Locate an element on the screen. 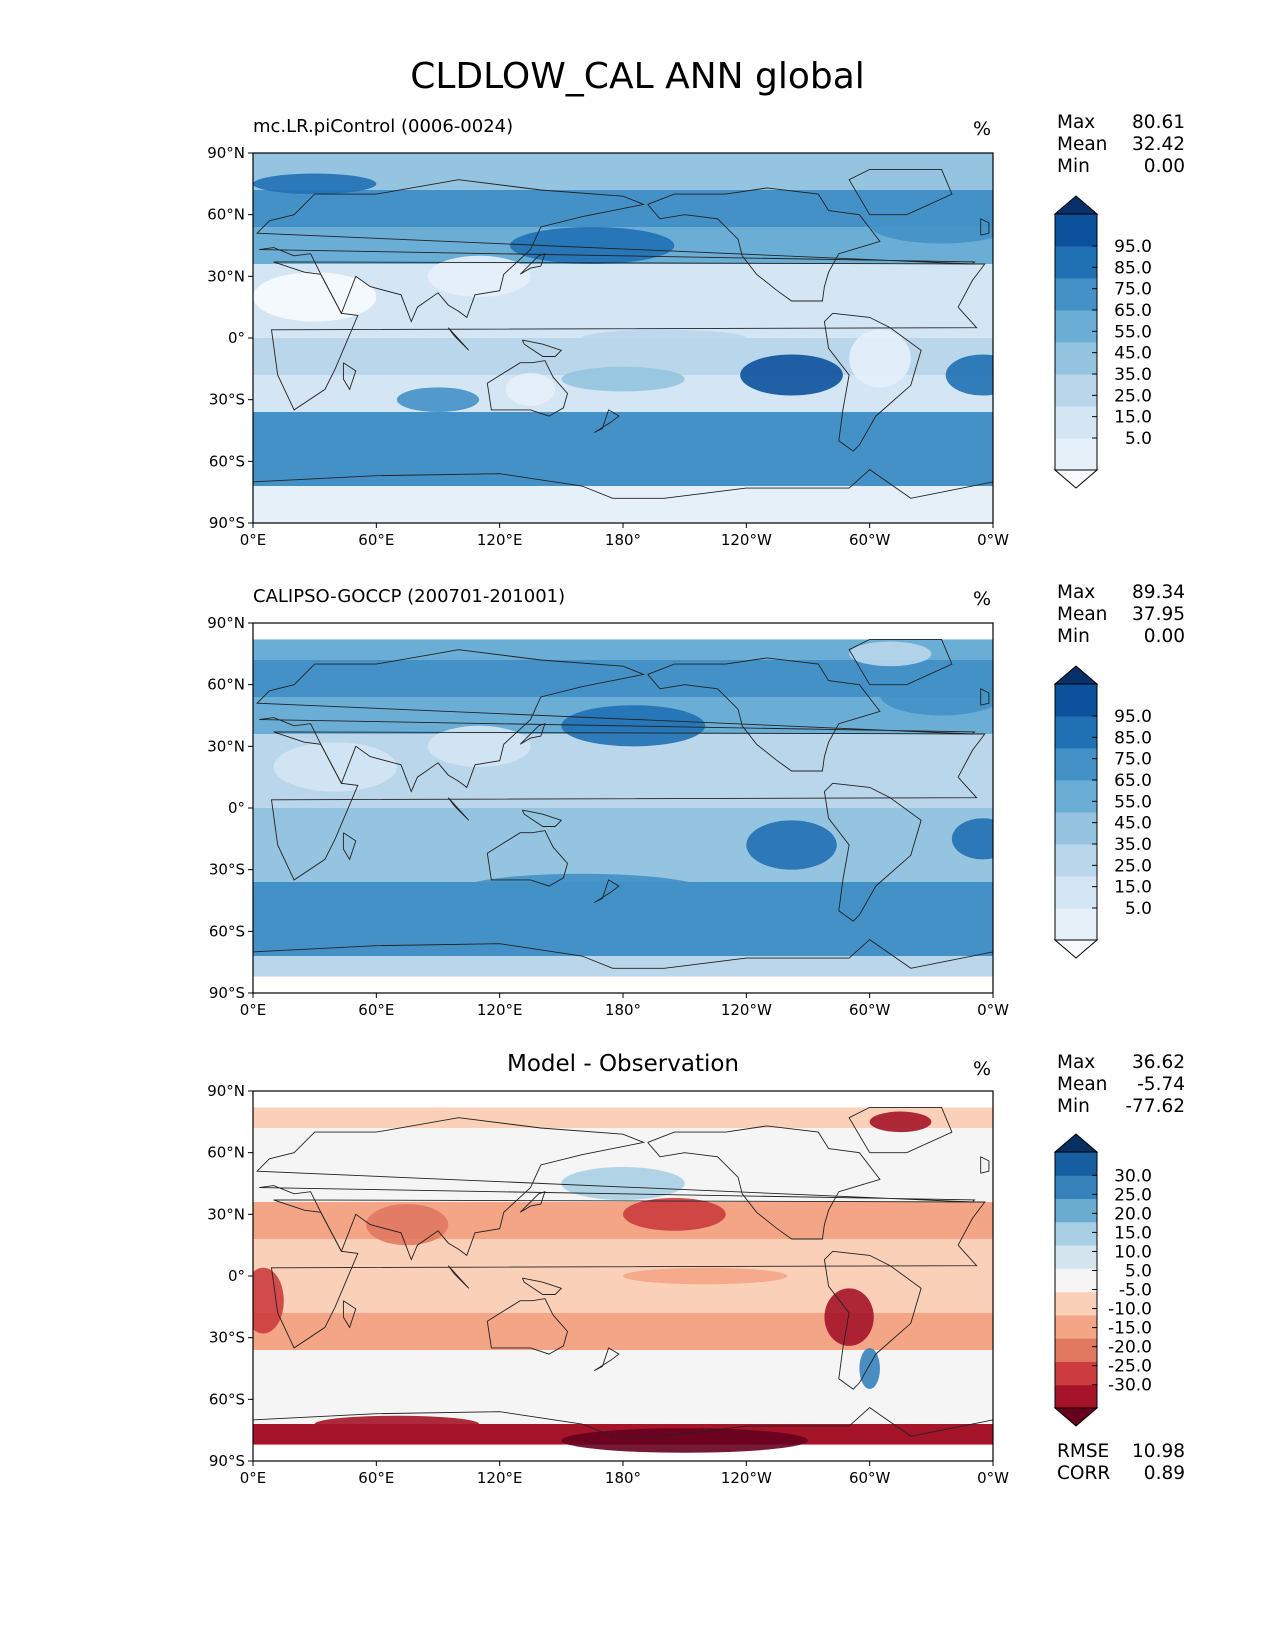 This screenshot has width=1275, height=1650. colorbar-label: 55.0 is located at coordinates (1133, 802).